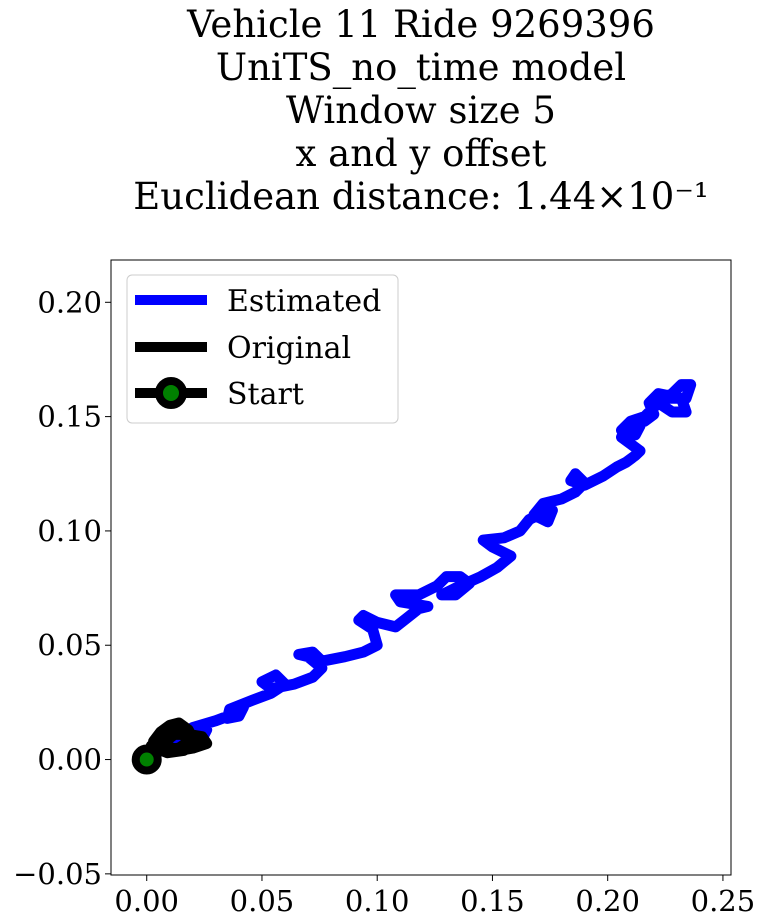 Image resolution: width=763 pixels, height=922 pixels. I want to click on y-tick-label: 0.10, so click(69, 531).